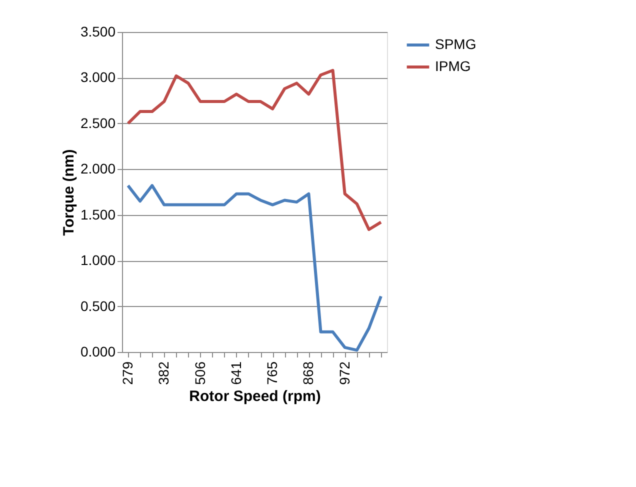 The width and height of the screenshot is (636, 487). What do you see at coordinates (98, 168) in the screenshot?
I see `y-tick-label: 2.000` at bounding box center [98, 168].